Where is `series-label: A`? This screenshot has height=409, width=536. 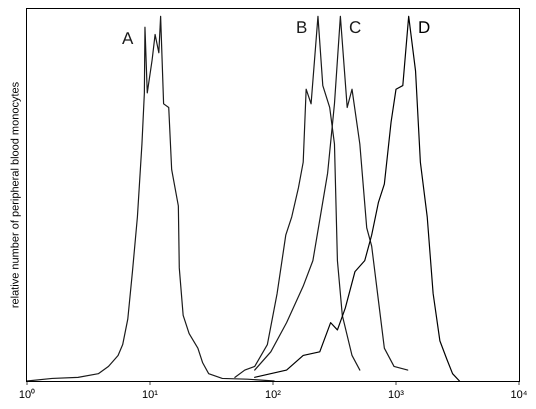
series-label: A is located at coordinates (128, 38).